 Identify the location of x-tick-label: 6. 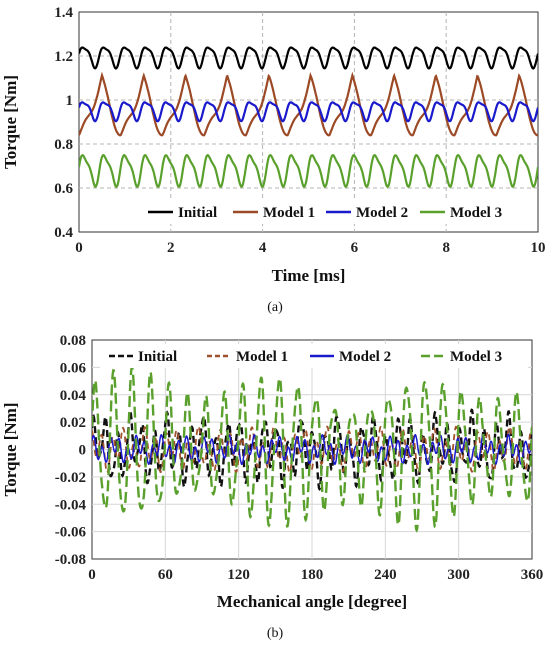
(355, 248).